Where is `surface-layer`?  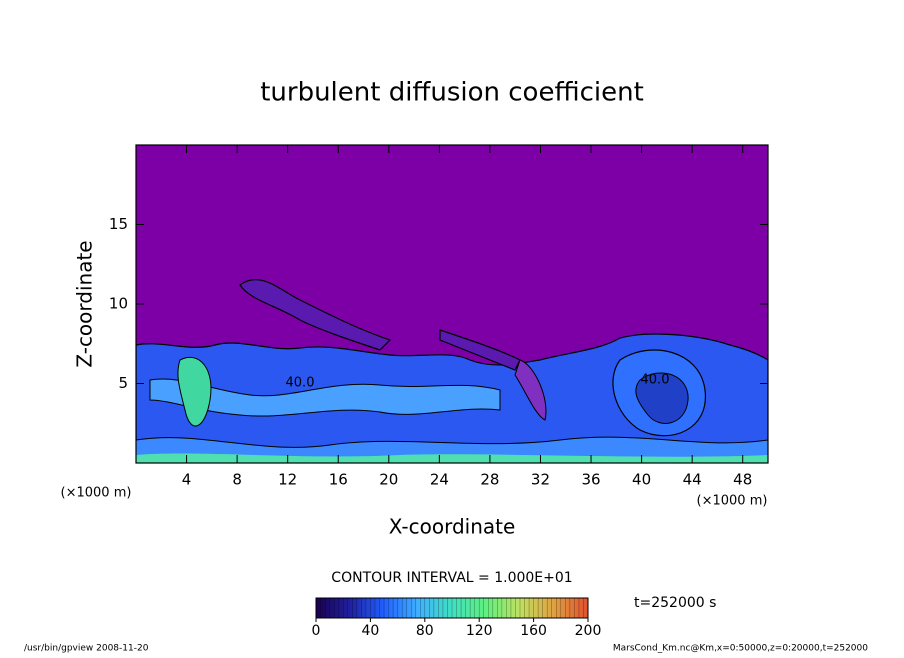 surface-layer is located at coordinates (452, 458).